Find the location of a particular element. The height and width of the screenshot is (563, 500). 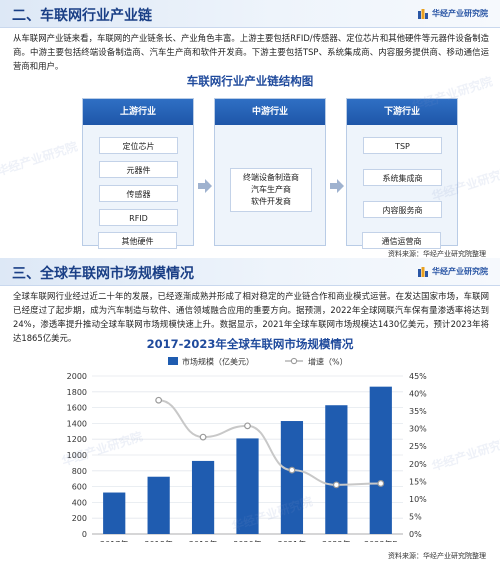

downstream-item: 通信运营商 is located at coordinates (401, 240).